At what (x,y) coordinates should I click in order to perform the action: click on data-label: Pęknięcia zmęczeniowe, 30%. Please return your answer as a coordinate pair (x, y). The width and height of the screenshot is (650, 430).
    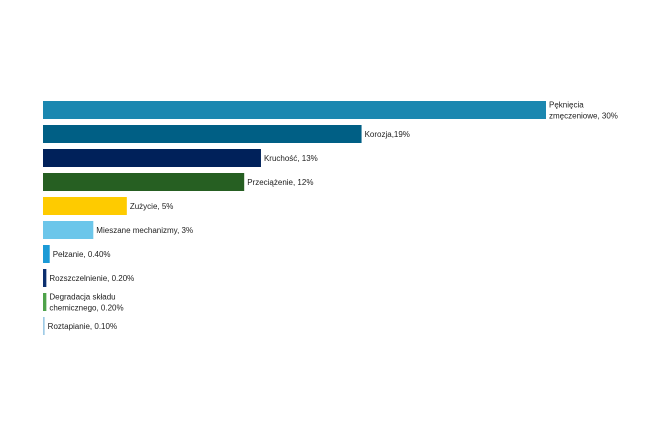
    Looking at the image, I should click on (583, 111).